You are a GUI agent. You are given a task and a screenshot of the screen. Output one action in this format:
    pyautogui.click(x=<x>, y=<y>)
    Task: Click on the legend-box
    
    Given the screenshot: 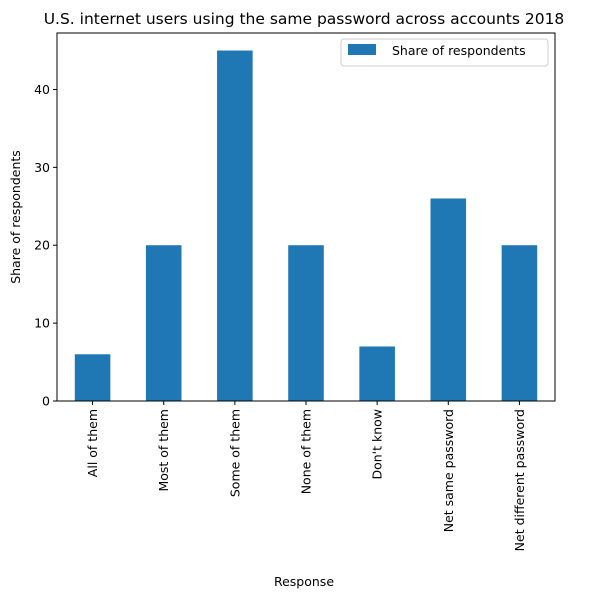 What is the action you would take?
    pyautogui.click(x=444, y=52)
    